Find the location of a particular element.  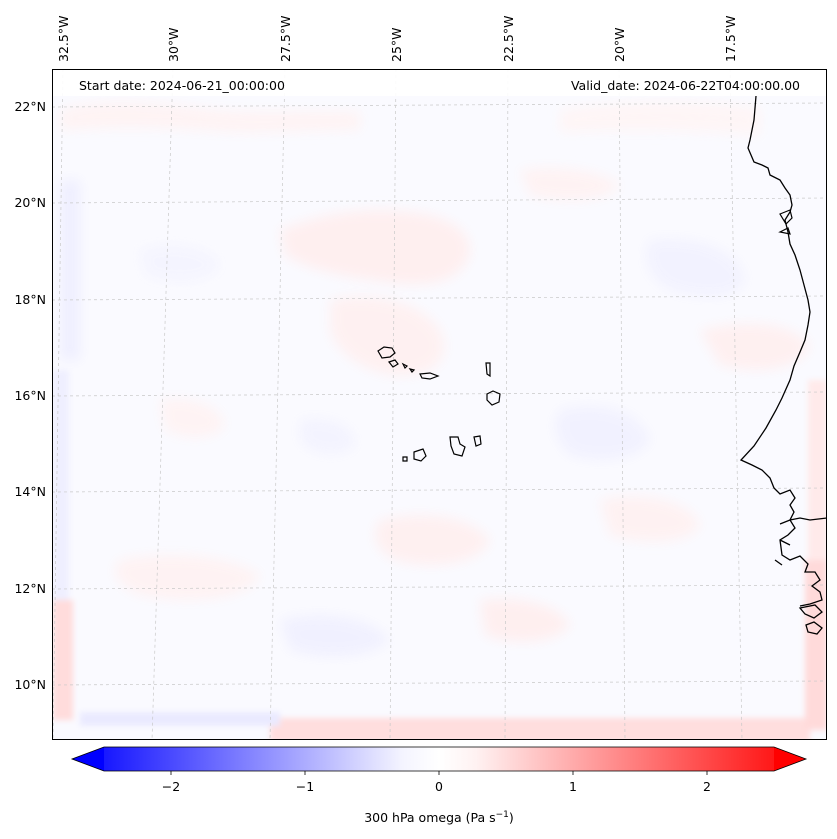

latitude-ticks: 22°N 20°N 18°N 16°N 14°N 12°N 10°N is located at coordinates (30, 395).